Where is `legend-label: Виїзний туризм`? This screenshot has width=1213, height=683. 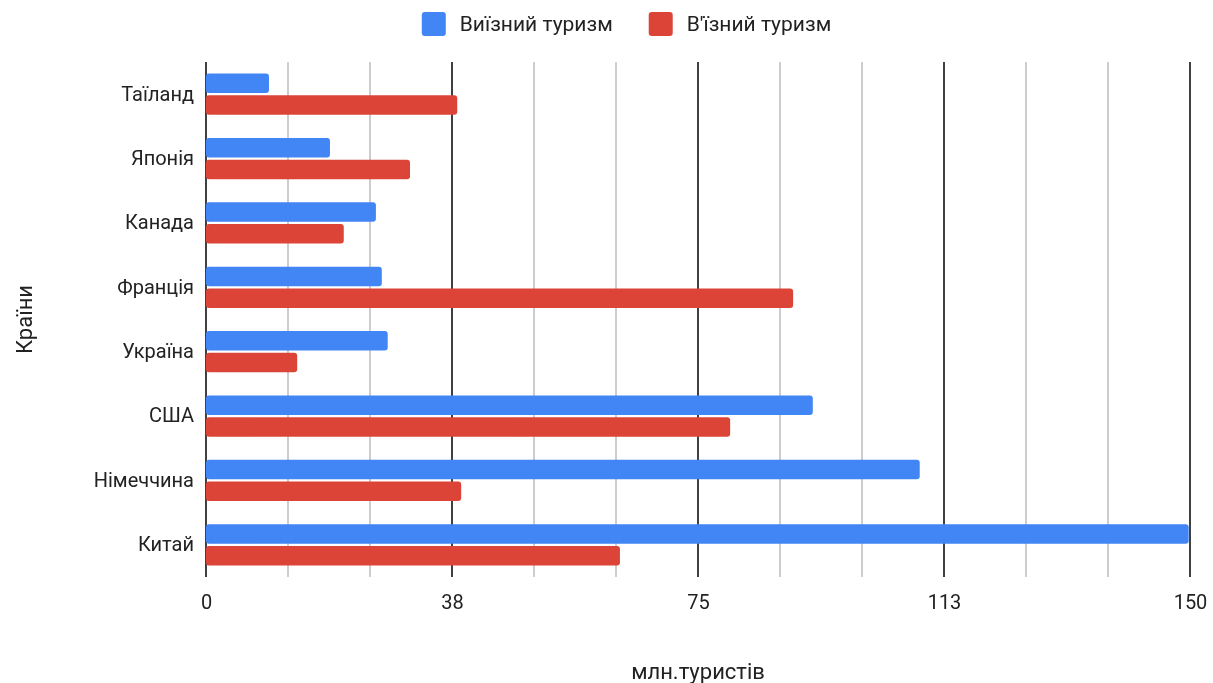 legend-label: Виїзний туризм is located at coordinates (536, 24).